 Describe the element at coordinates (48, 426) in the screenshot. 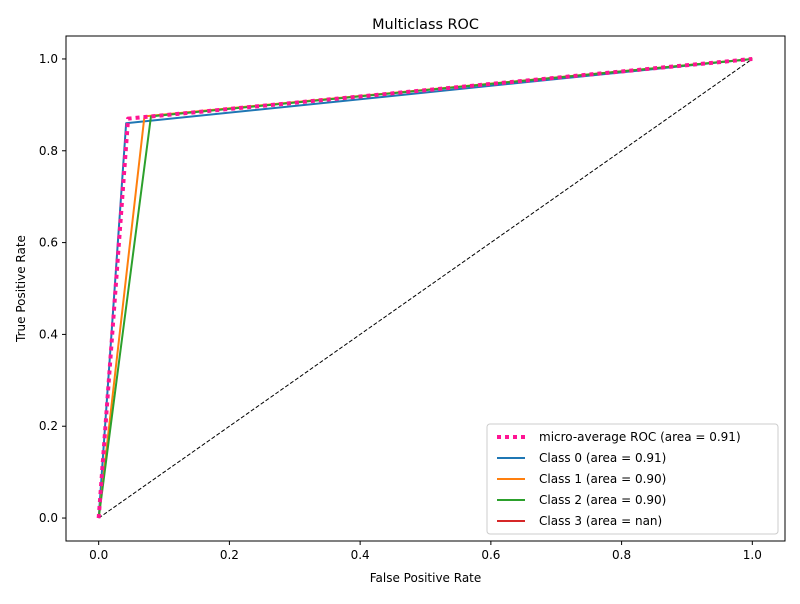

I see `y-tick-label: 0.2` at that location.